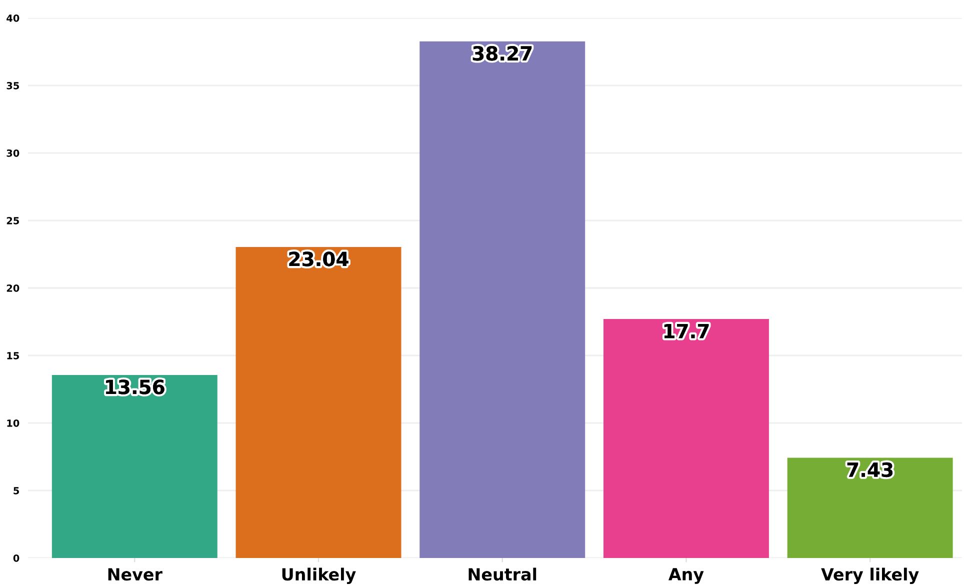  Describe the element at coordinates (13, 153) in the screenshot. I see `y-tick-label: 30` at that location.